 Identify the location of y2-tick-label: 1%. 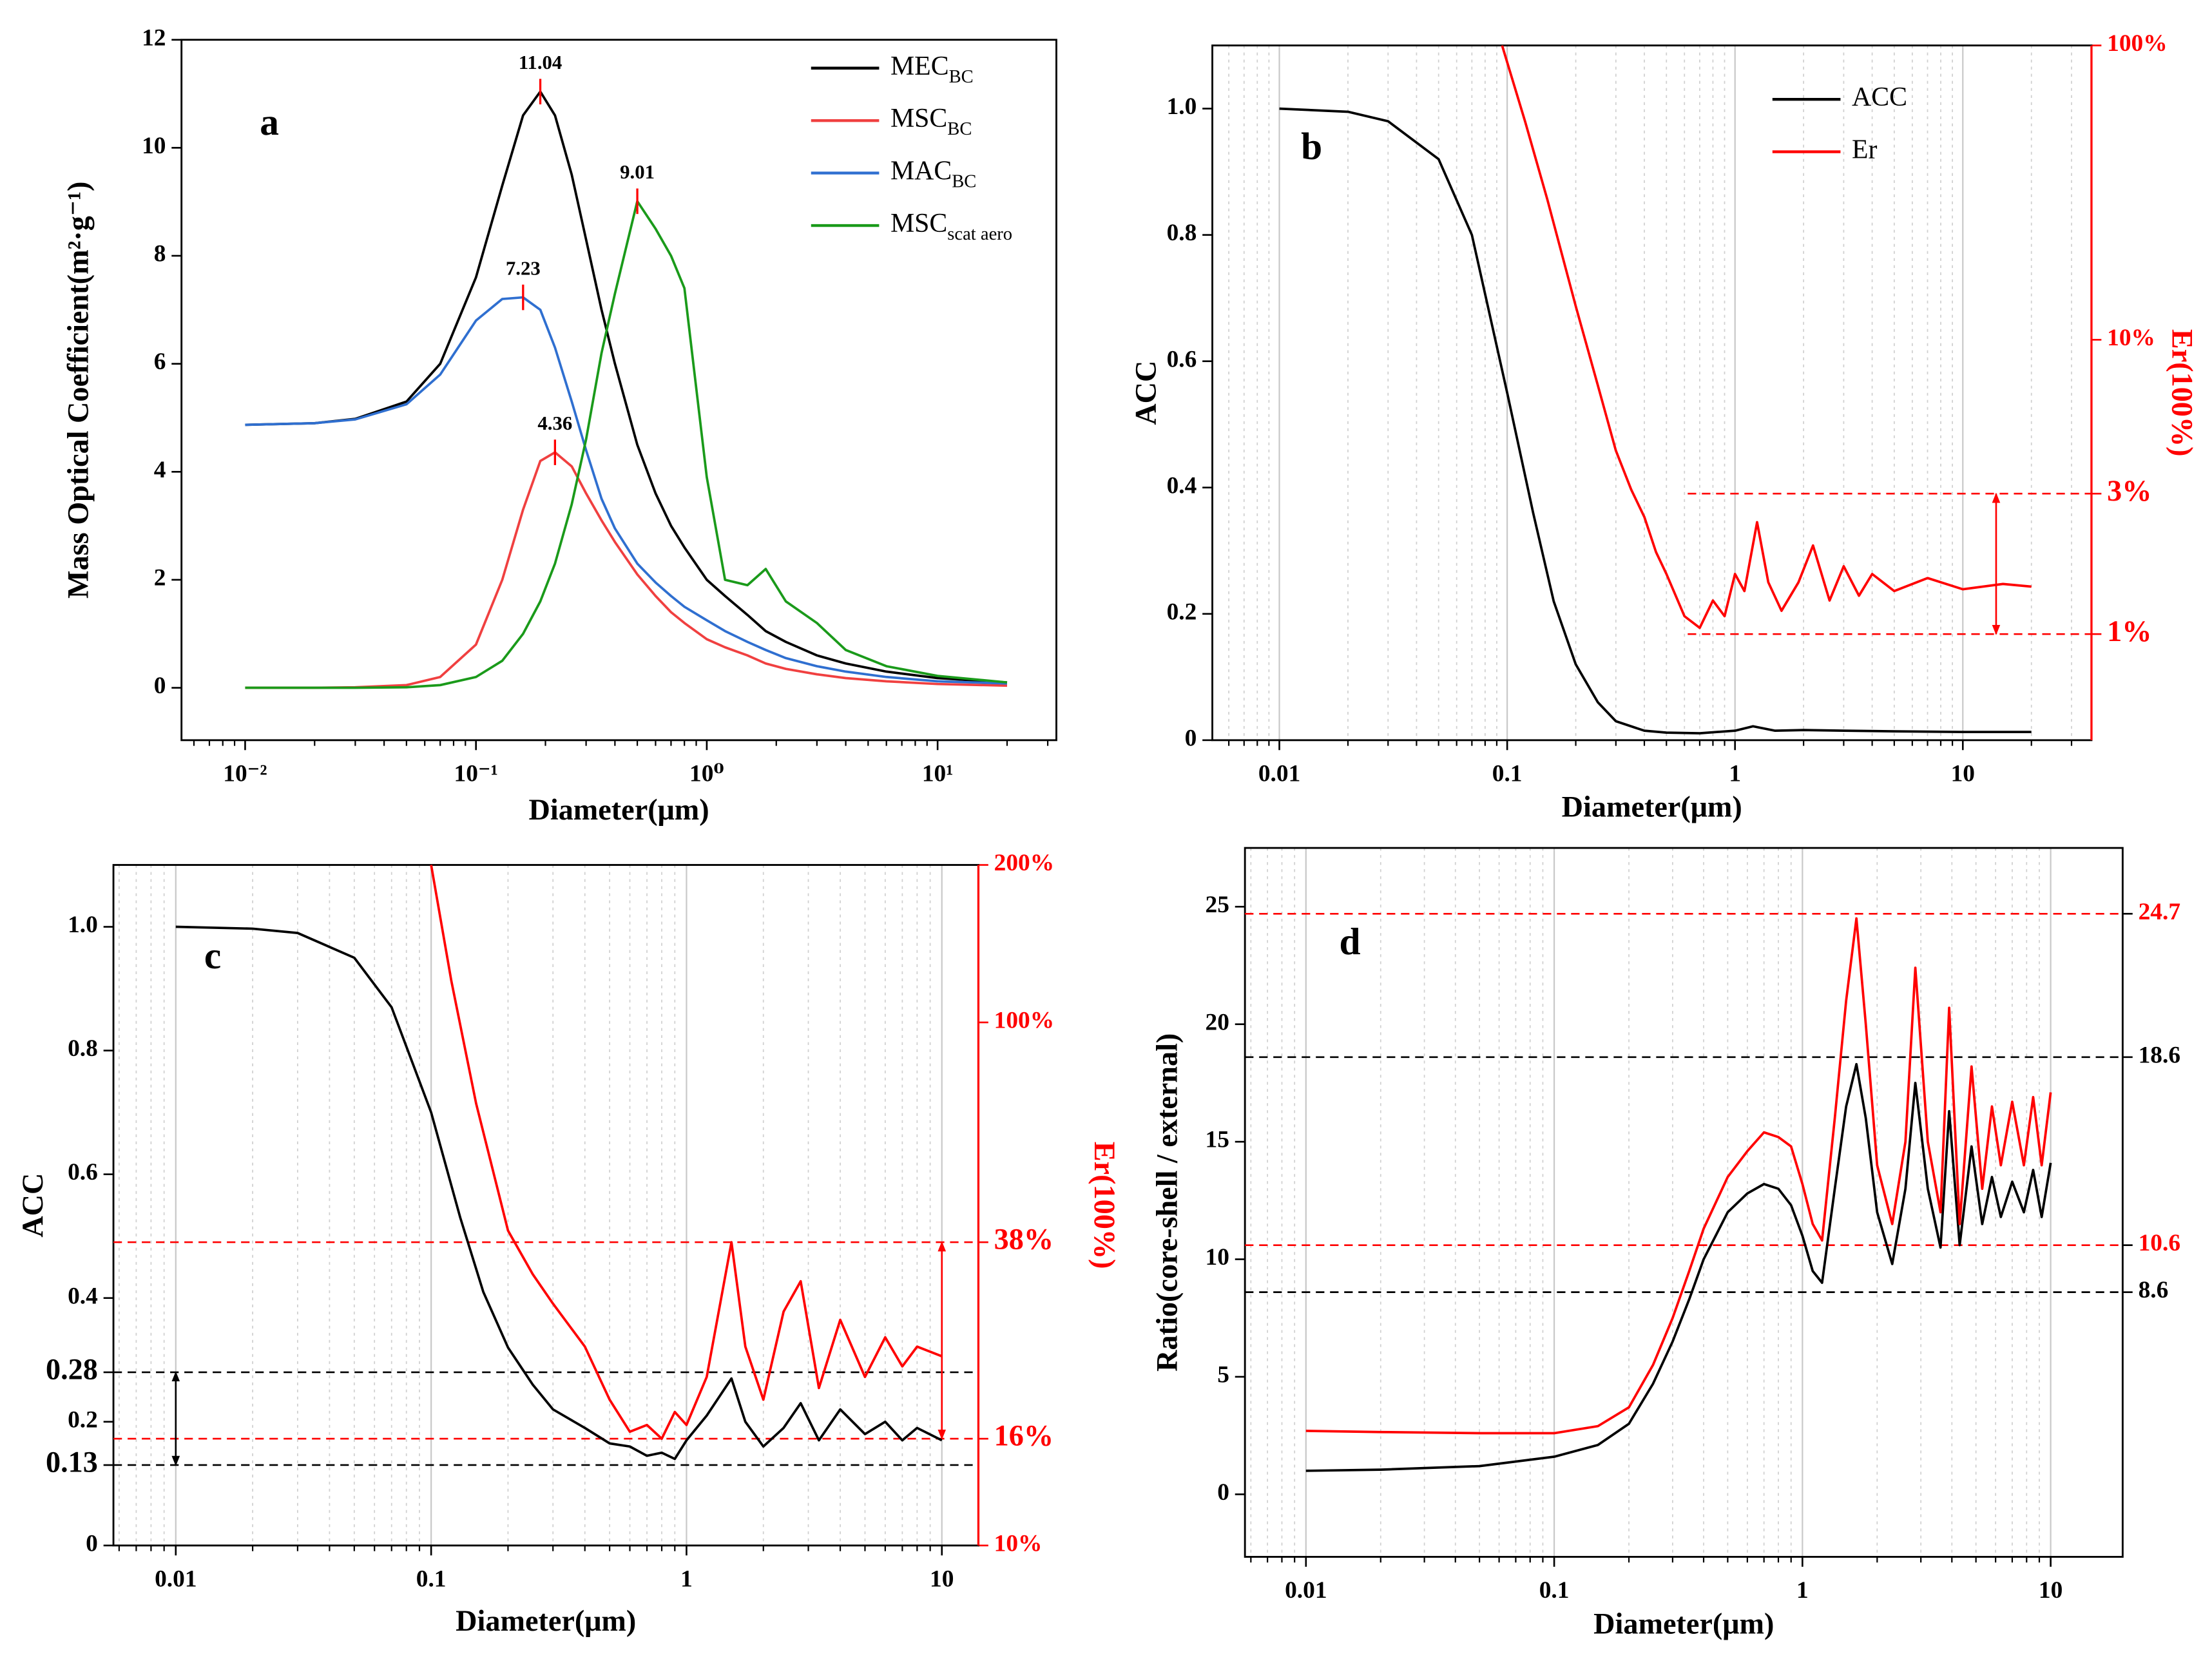
(2129, 631).